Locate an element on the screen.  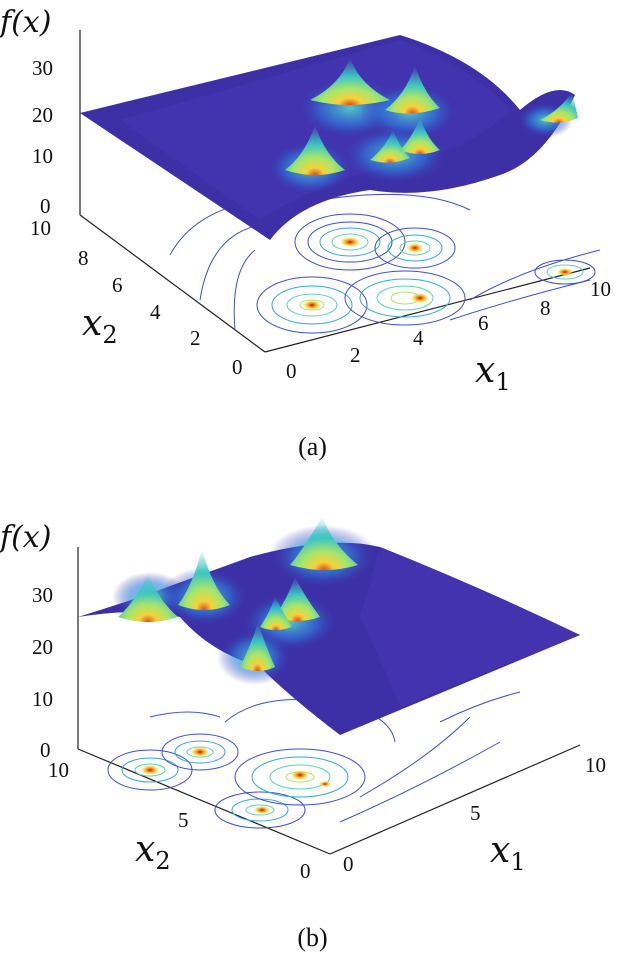
x2-axis-a is located at coordinates (172, 283).